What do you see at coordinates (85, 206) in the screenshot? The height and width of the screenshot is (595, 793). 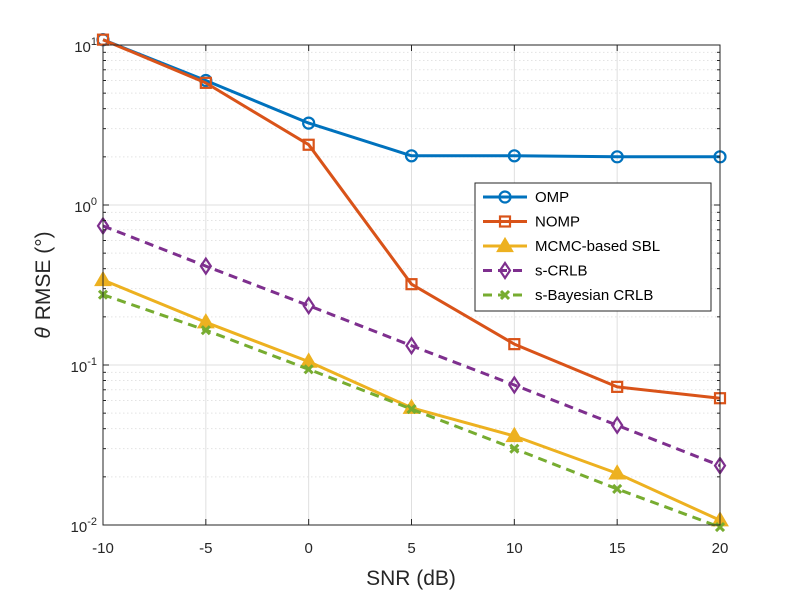 I see `y-tick-label: 10⁰` at bounding box center [85, 206].